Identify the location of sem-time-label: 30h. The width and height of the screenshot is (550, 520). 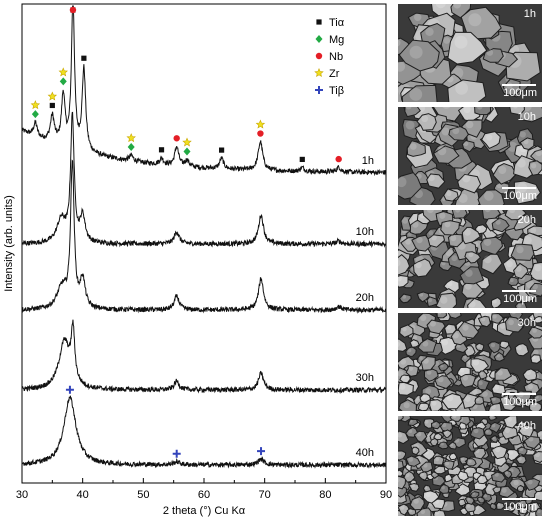
(526, 323).